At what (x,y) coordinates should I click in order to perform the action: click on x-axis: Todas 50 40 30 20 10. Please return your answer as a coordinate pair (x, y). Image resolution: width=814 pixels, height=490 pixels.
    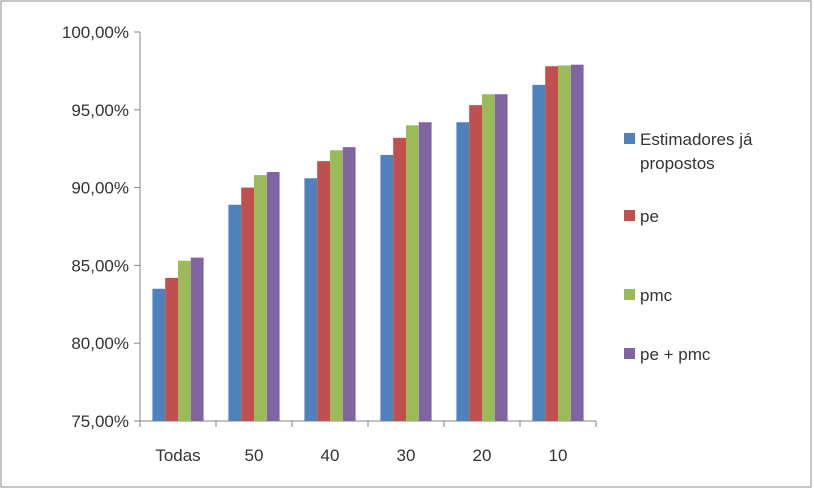
    Looking at the image, I should click on (368, 442).